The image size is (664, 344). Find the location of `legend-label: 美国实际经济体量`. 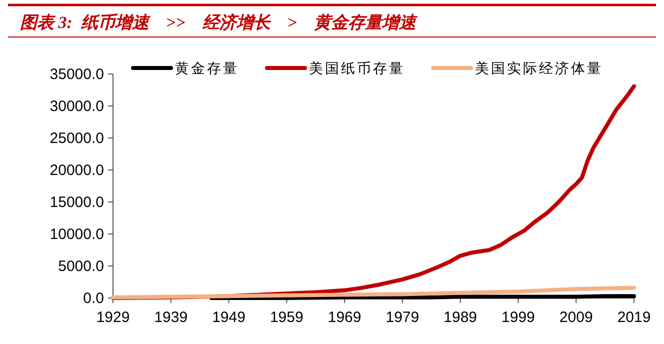

legend-label: 美国实际经济体量 is located at coordinates (539, 69).